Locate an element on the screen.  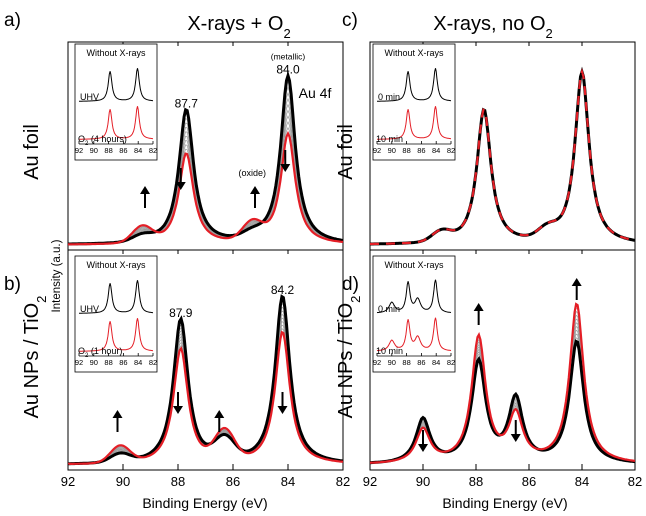
col-title-right: X-rays, no O2 is located at coordinates (493, 27).